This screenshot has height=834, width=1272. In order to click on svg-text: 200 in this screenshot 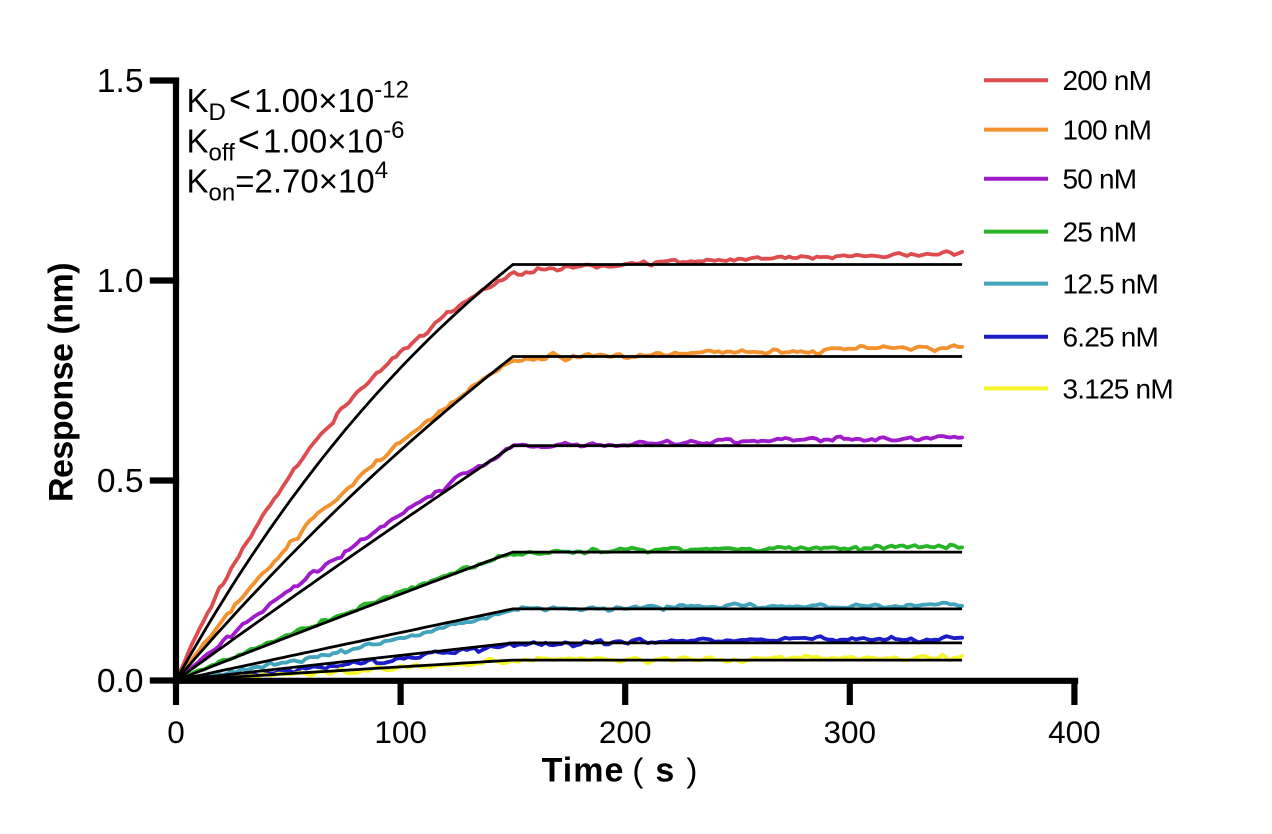, I will do `click(625, 732)`.